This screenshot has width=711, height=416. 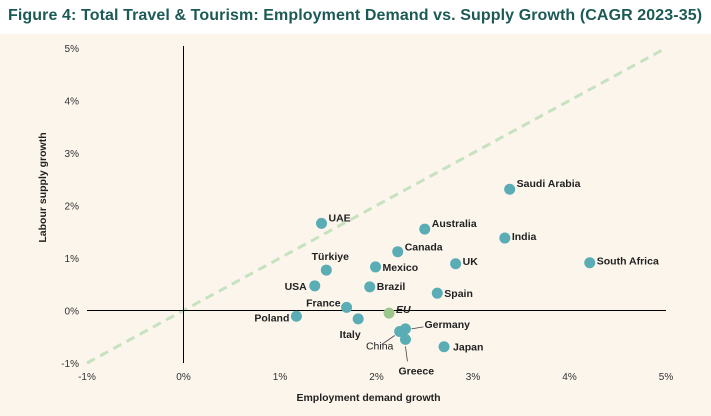 What do you see at coordinates (666, 377) in the screenshot?
I see `x-tick-label: 5%` at bounding box center [666, 377].